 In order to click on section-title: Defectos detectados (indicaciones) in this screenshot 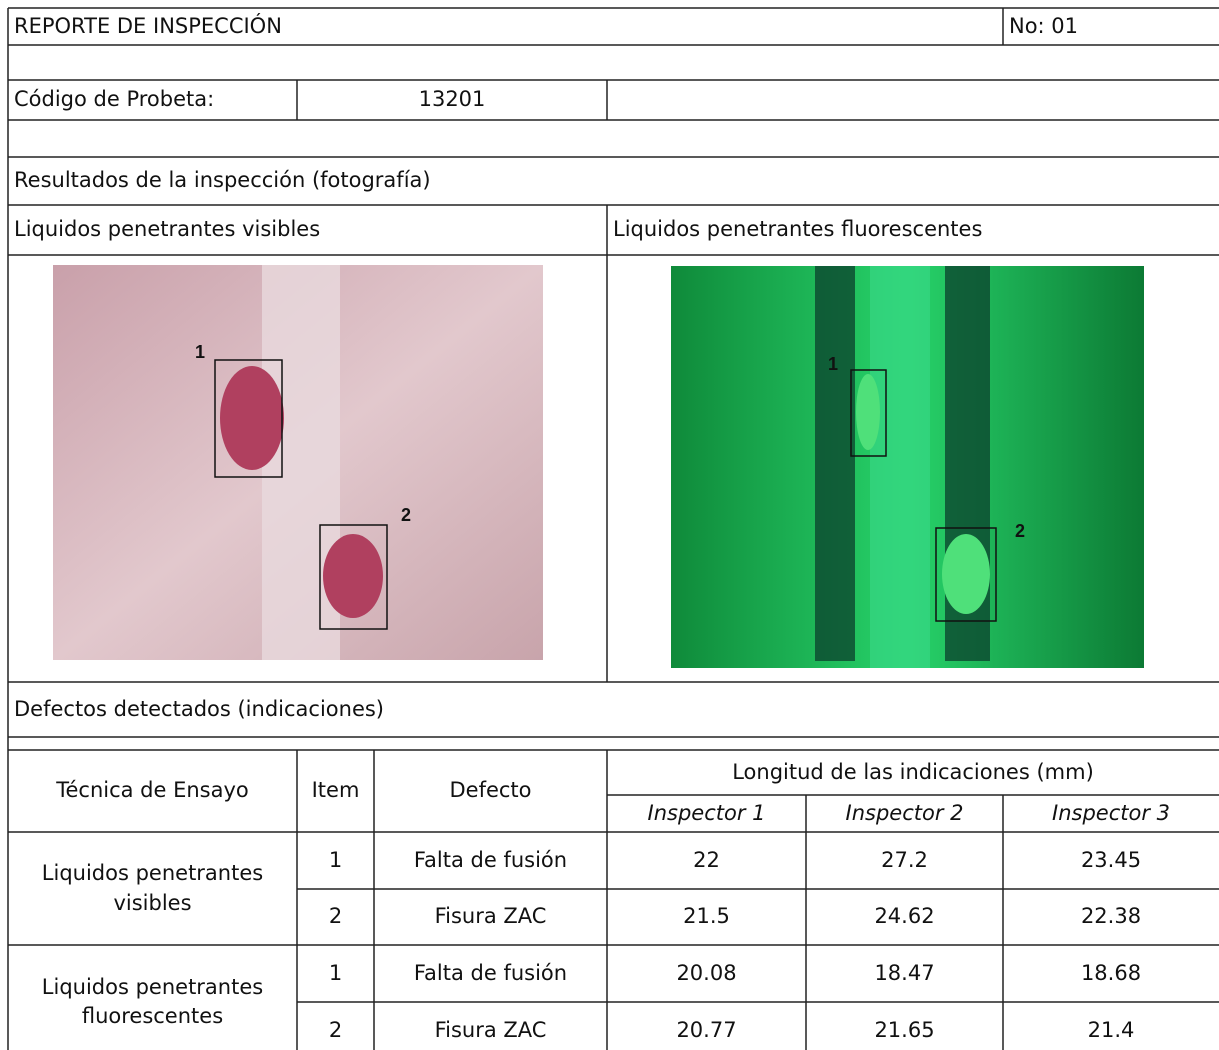, I will do `click(199, 708)`.